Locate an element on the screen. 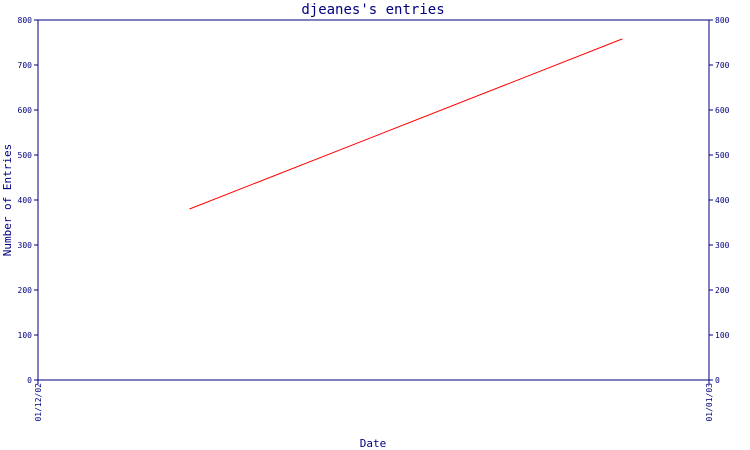 The image size is (750, 450). y-tick-label-left: 300 is located at coordinates (25, 245).